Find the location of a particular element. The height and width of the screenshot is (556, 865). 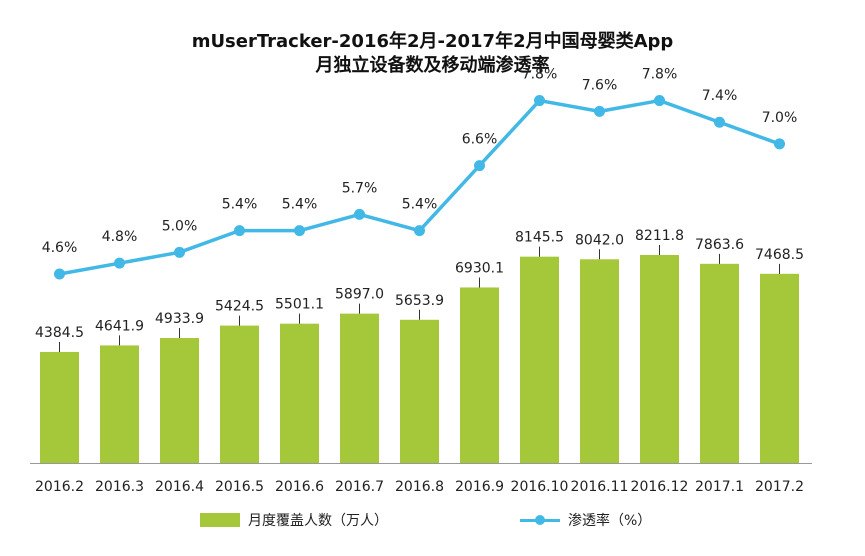

x-tick-label: 2016.3 is located at coordinates (119, 487).